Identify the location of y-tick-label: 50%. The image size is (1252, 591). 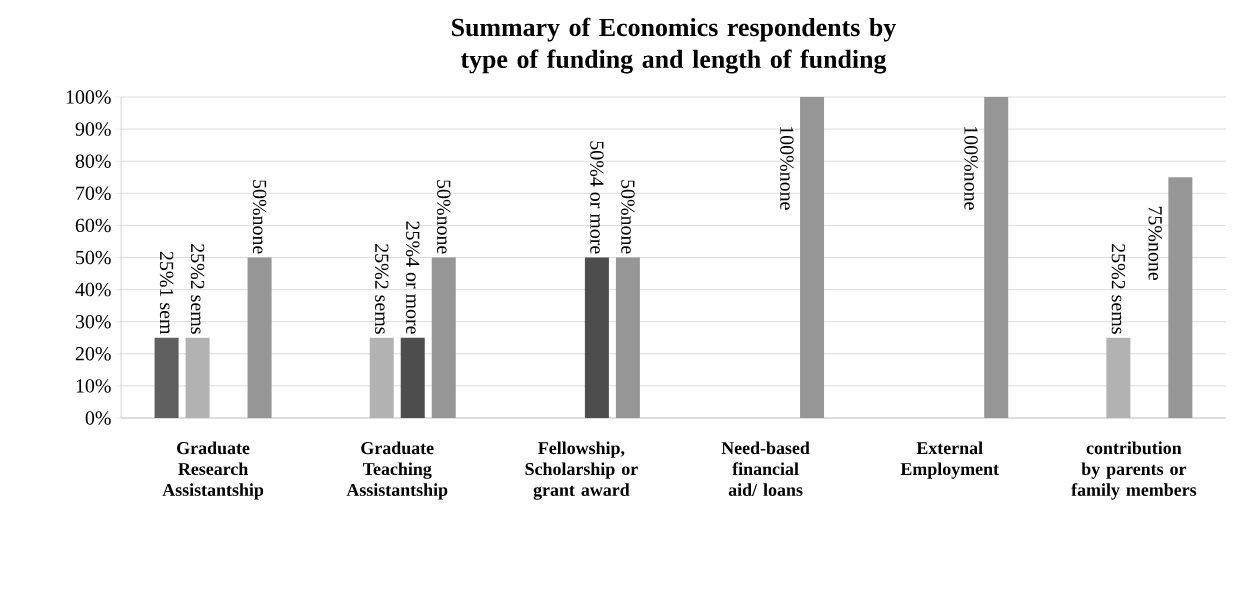
(93, 257).